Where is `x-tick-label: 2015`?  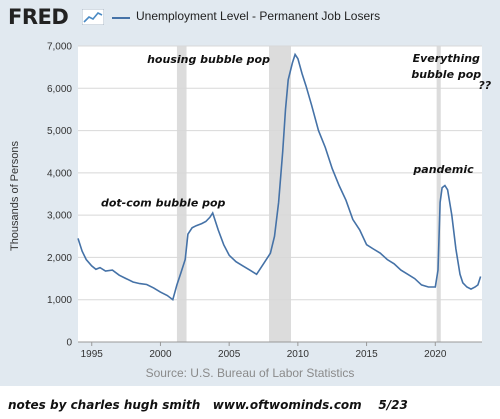 x-tick-label: 2015 is located at coordinates (366, 354).